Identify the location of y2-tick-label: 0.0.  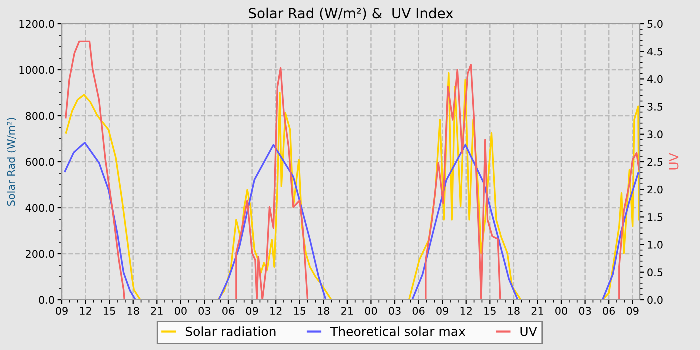
(655, 300).